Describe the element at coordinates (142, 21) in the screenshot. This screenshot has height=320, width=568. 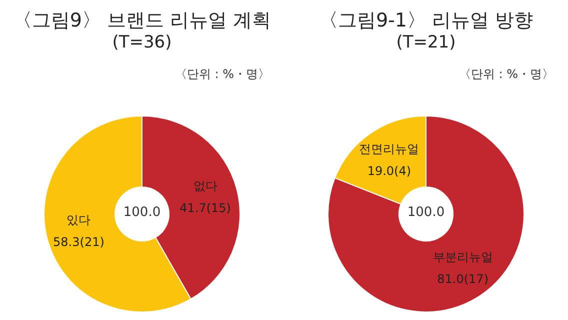
I see `chart-title: 〈그림9〉 브랜드 리뉴얼 계획` at that location.